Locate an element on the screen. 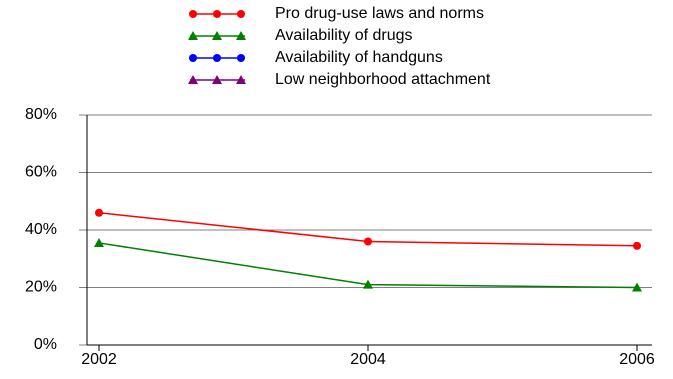 This screenshot has height=379, width=673. y-tick-label: 40% is located at coordinates (41, 229).